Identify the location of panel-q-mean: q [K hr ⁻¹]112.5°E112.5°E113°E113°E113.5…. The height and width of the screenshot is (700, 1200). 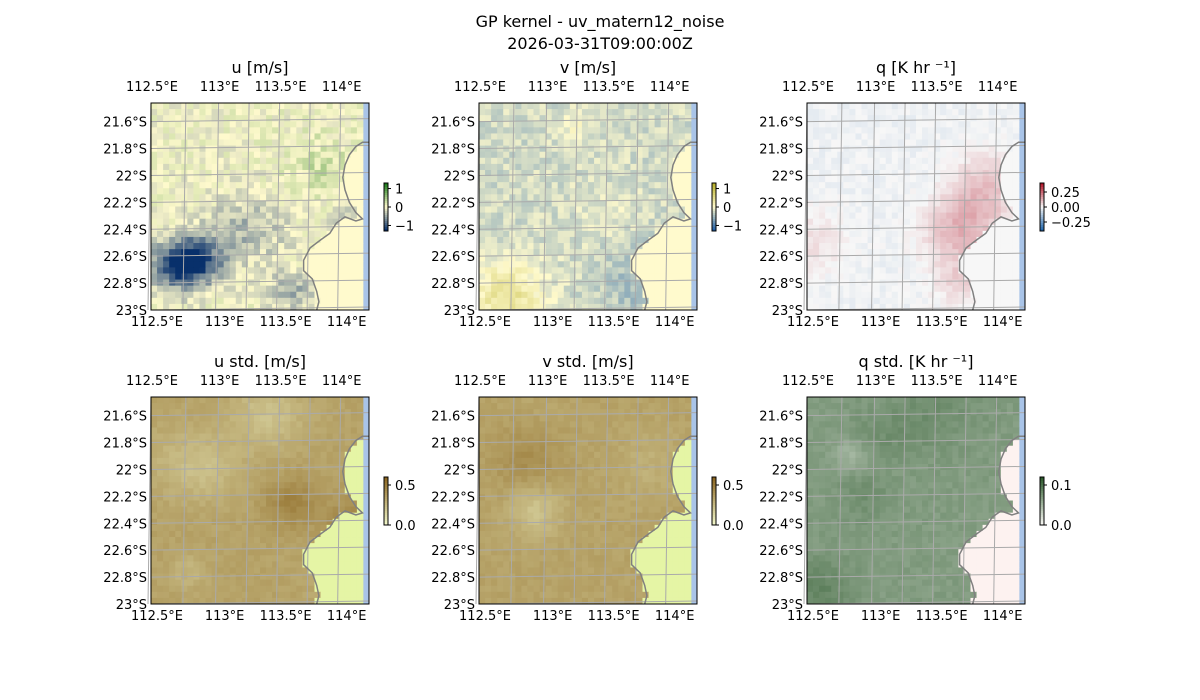
(925, 194).